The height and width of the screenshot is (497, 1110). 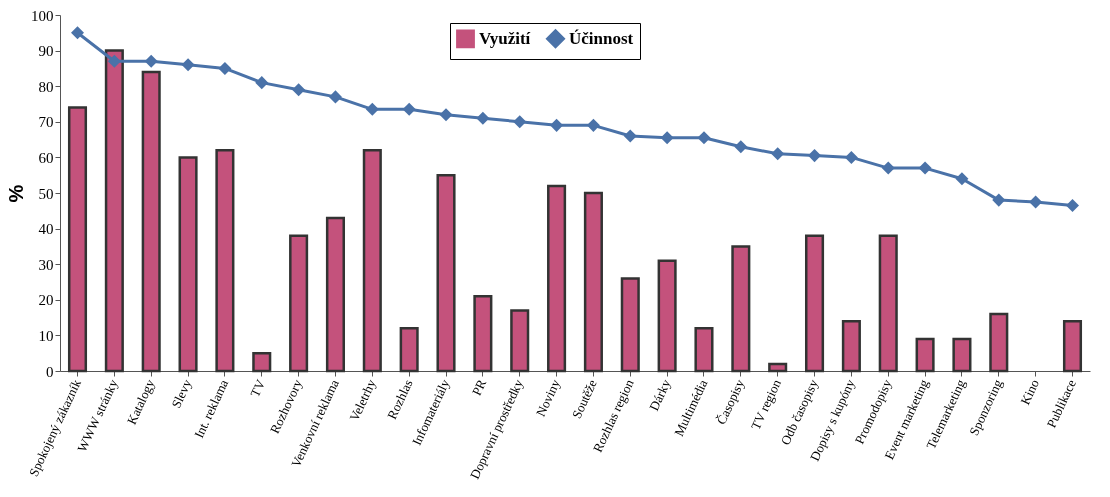 I want to click on x-tick-label: Kino, so click(x=1029, y=392).